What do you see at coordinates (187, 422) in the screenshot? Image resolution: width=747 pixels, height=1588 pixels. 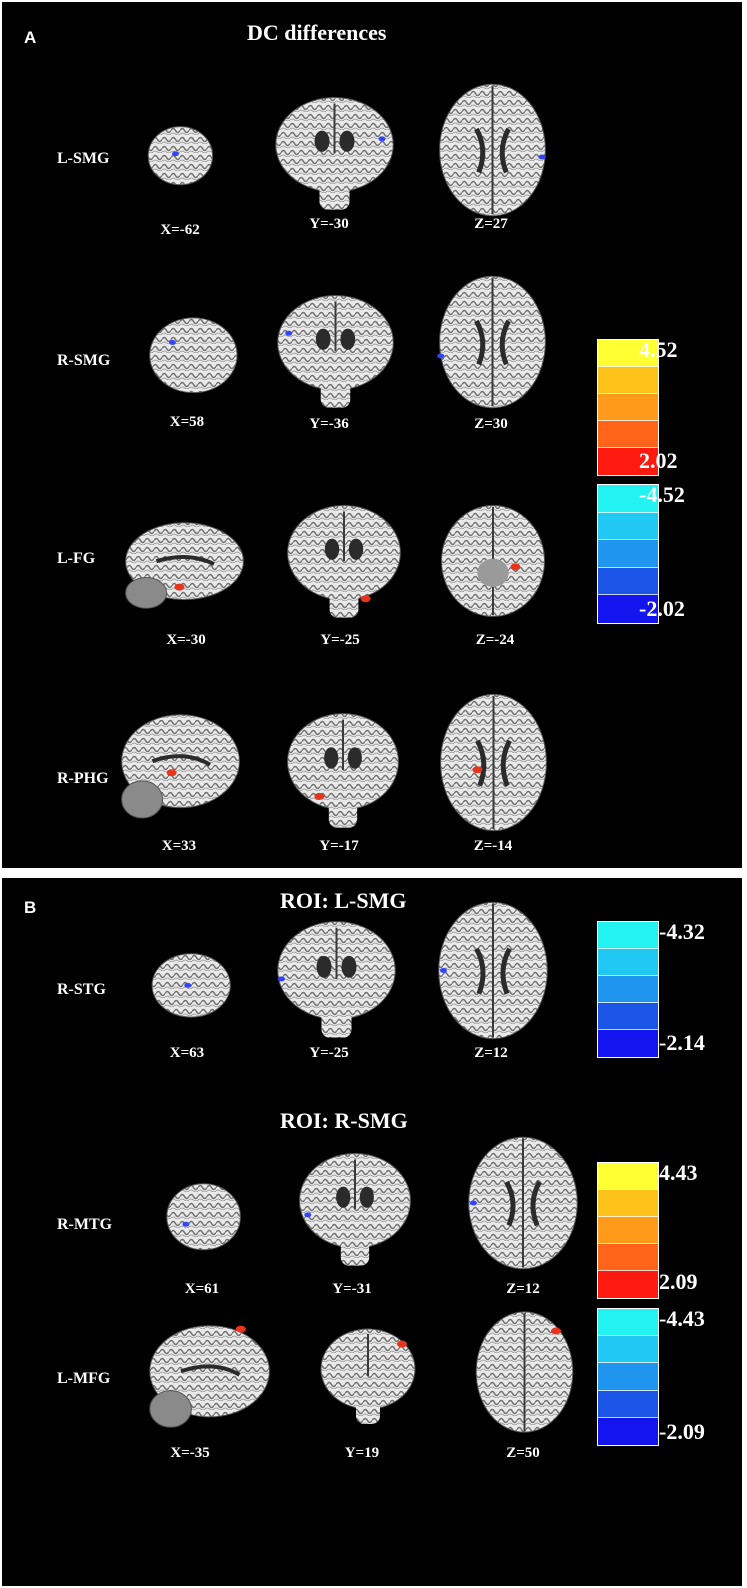 I see `coordinate-label: X=58` at bounding box center [187, 422].